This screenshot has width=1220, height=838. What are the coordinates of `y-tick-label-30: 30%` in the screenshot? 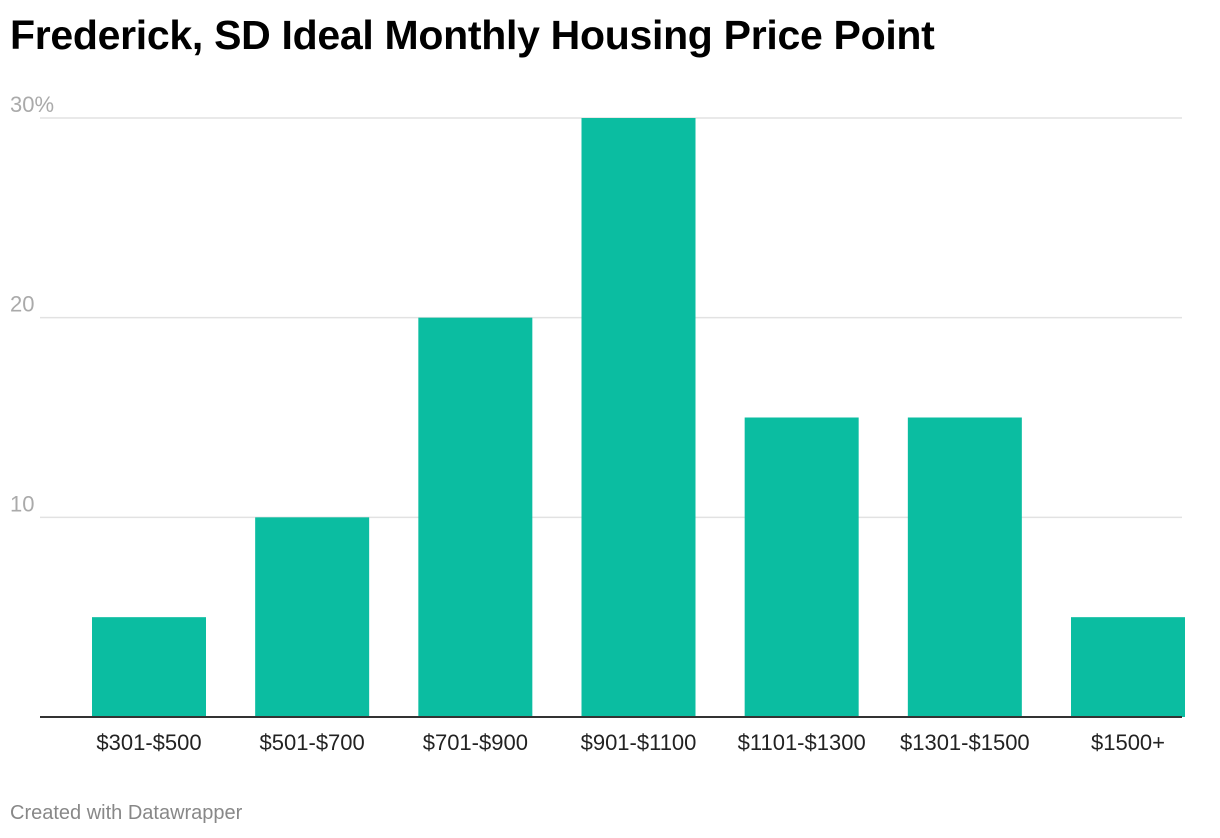 It's located at (32, 104).